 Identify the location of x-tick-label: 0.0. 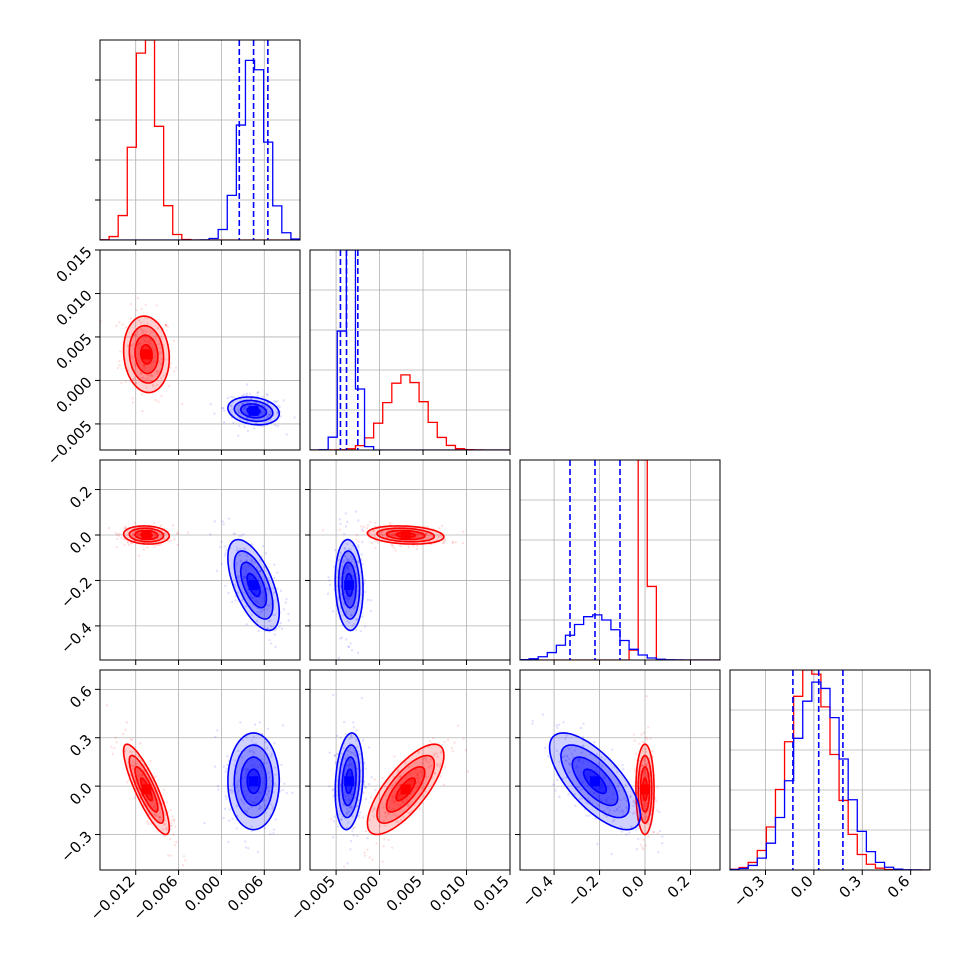
(633, 887).